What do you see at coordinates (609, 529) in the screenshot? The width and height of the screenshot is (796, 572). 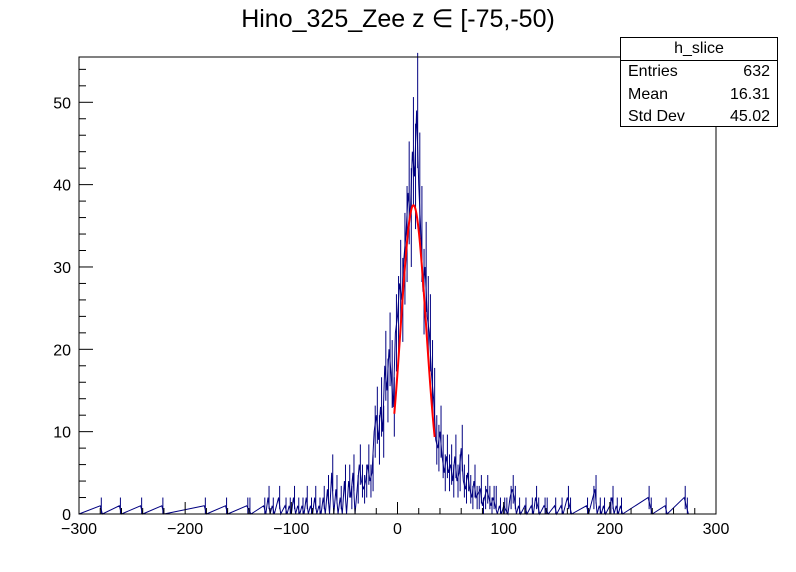 I see `x-tick-label: 200` at bounding box center [609, 529].